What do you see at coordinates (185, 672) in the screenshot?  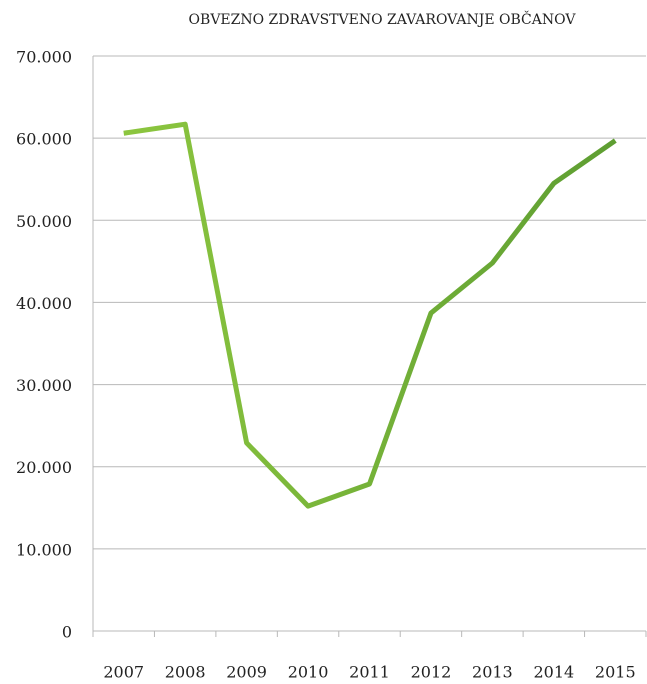 I see `x-tick-label: 2008` at bounding box center [185, 672].